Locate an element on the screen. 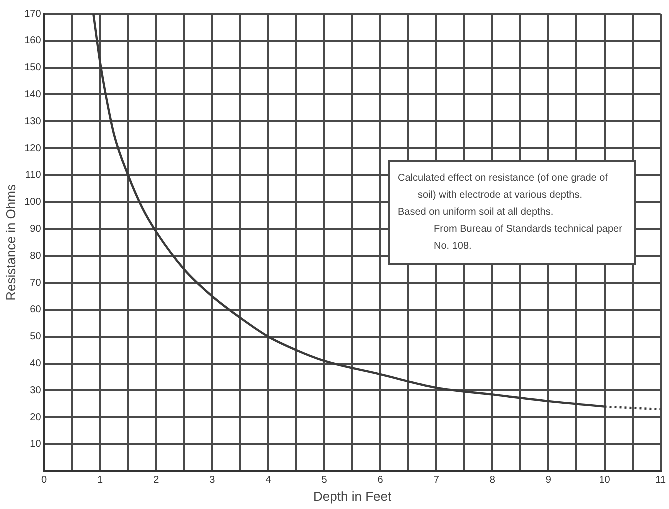 The image size is (669, 509). y-tick-label: 90 is located at coordinates (36, 229).